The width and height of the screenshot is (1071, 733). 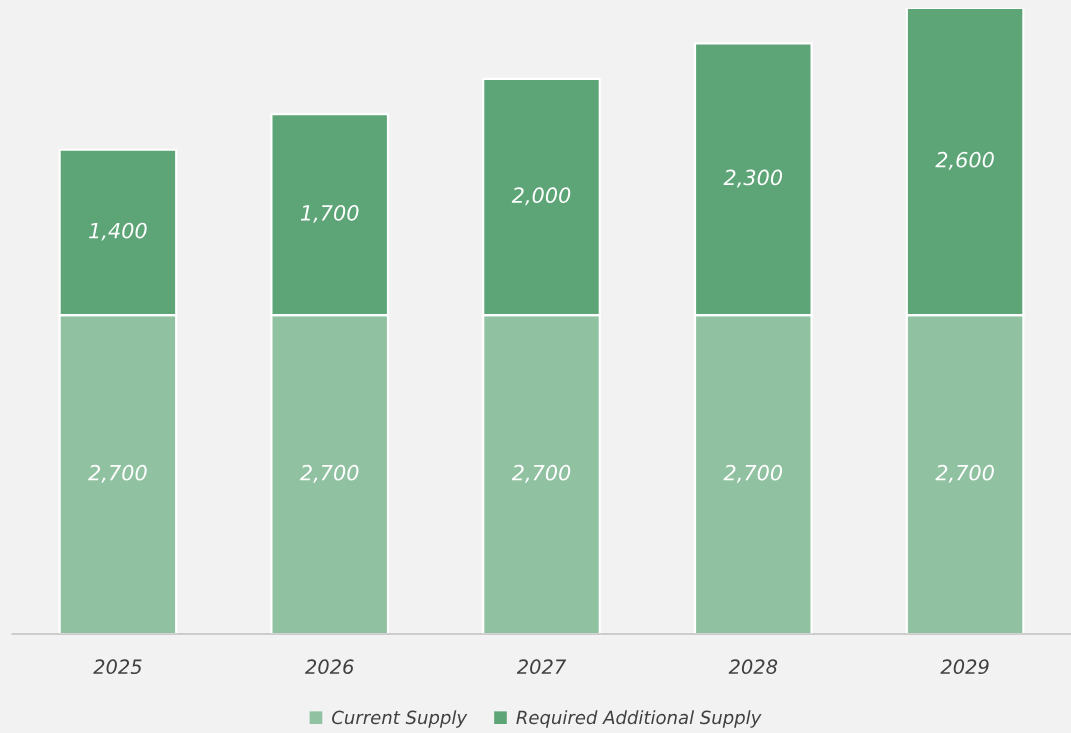 I want to click on x-tick-label: 2028, so click(x=753, y=667).